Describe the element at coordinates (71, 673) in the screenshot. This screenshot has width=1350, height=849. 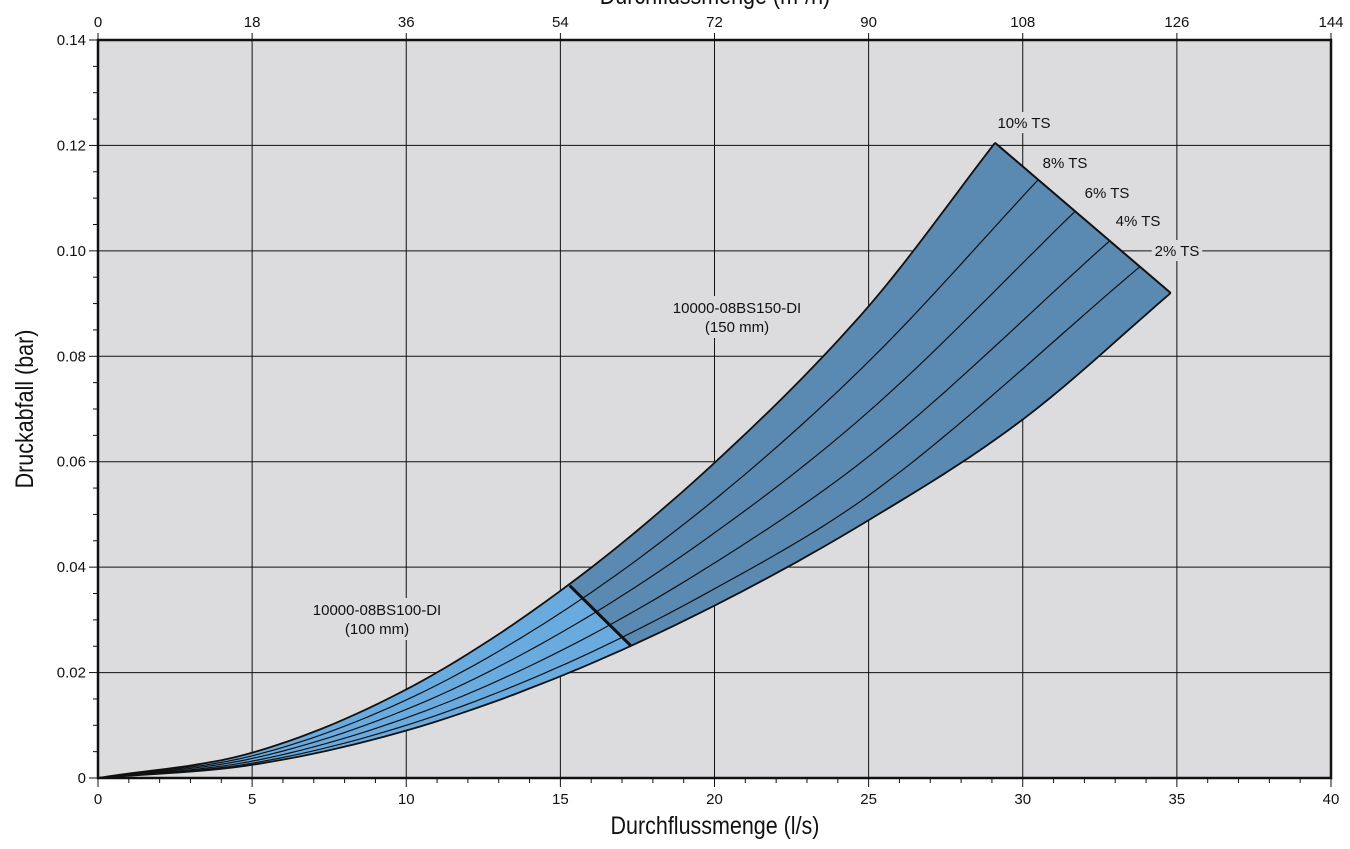
I see `y-tick-label: 0.02` at that location.